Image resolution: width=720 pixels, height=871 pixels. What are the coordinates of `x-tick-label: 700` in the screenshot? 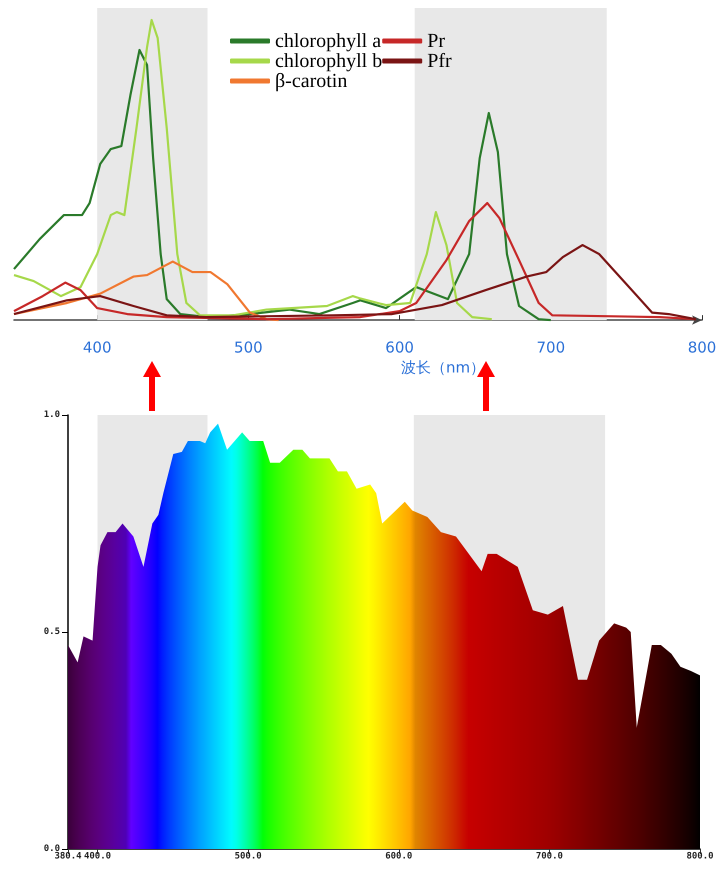 It's located at (551, 347).